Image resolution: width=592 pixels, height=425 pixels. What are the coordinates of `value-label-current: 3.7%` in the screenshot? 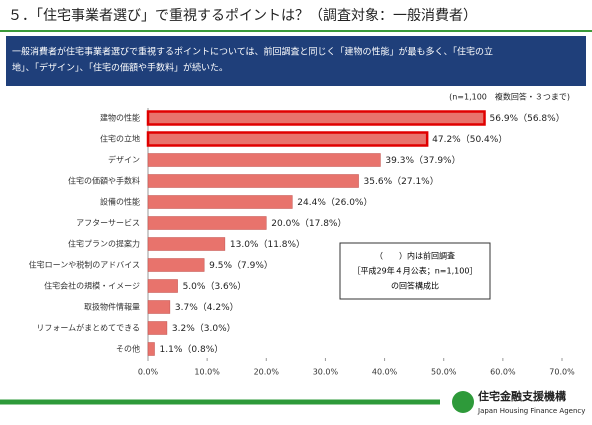 It's located at (186, 308).